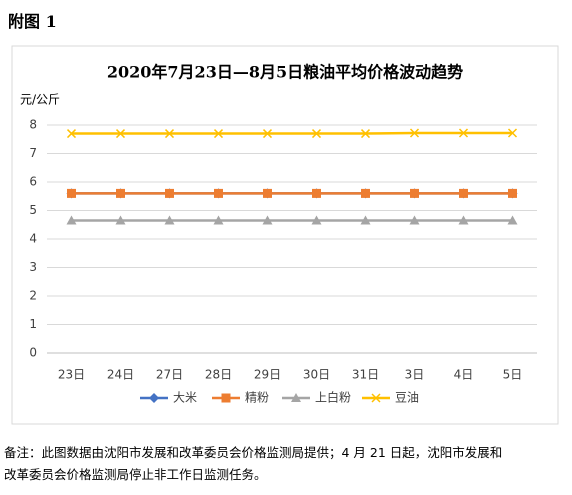 The image size is (572, 495). I want to click on x-tick-label: 3日, so click(415, 375).